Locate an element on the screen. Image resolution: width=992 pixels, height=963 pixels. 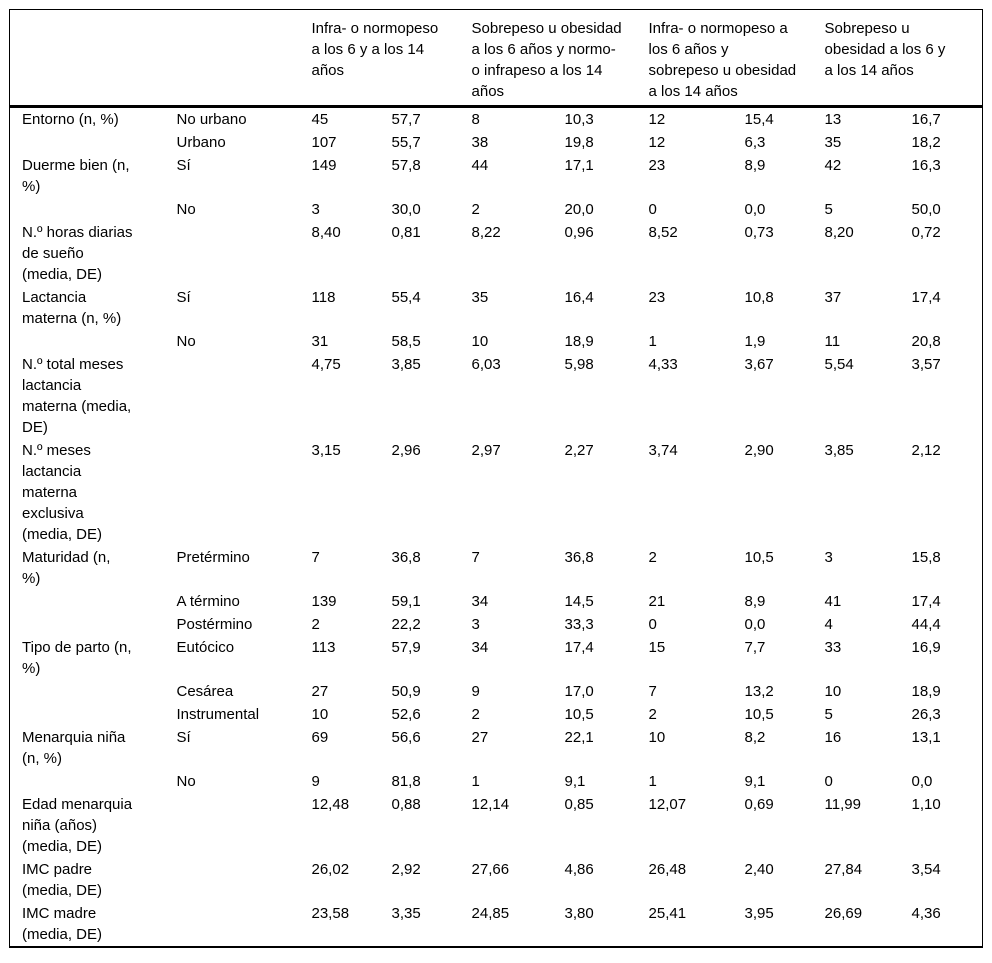
cell-value: 27 is located at coordinates (480, 737).